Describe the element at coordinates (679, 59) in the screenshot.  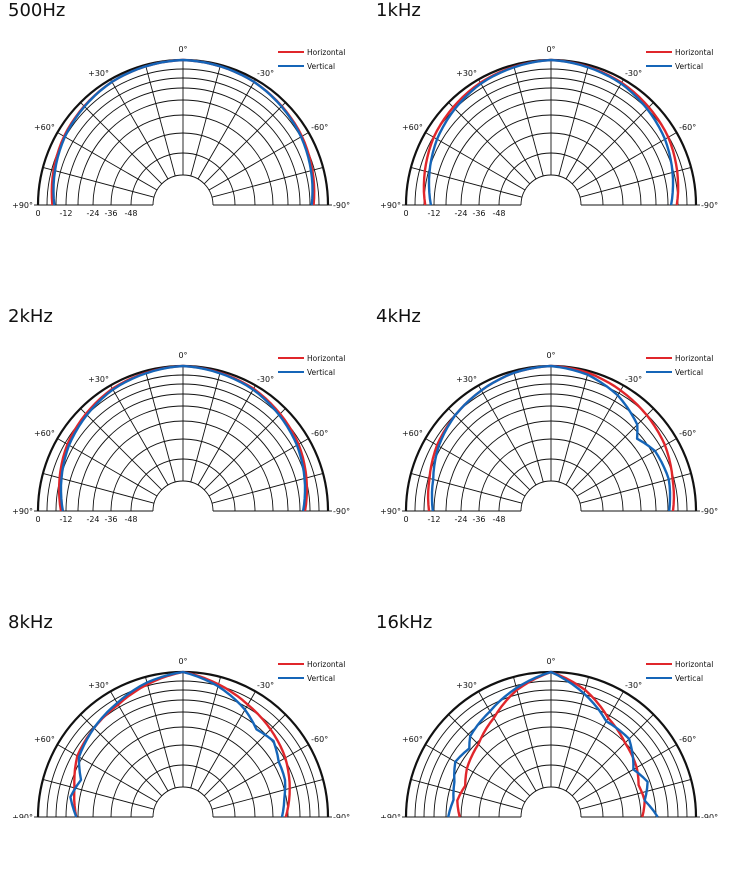
I see `legend: Horizontal Vertical` at that location.